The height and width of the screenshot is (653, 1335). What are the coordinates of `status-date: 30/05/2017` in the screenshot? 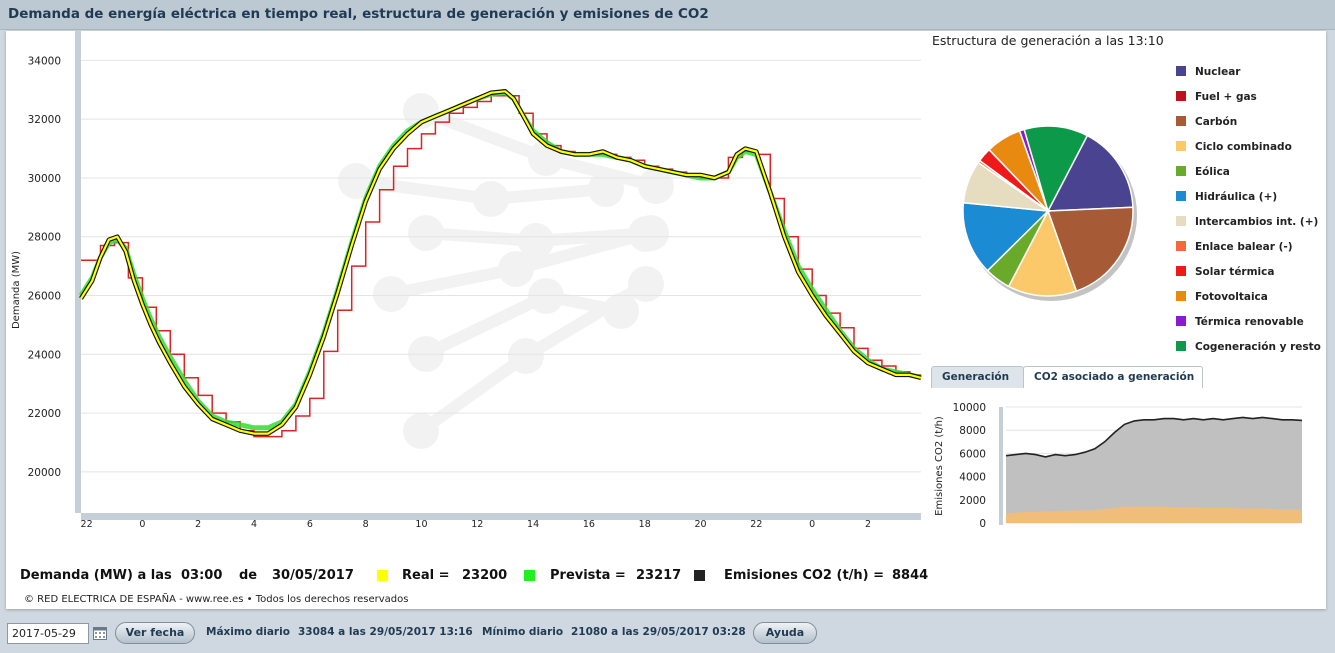 It's located at (313, 575).